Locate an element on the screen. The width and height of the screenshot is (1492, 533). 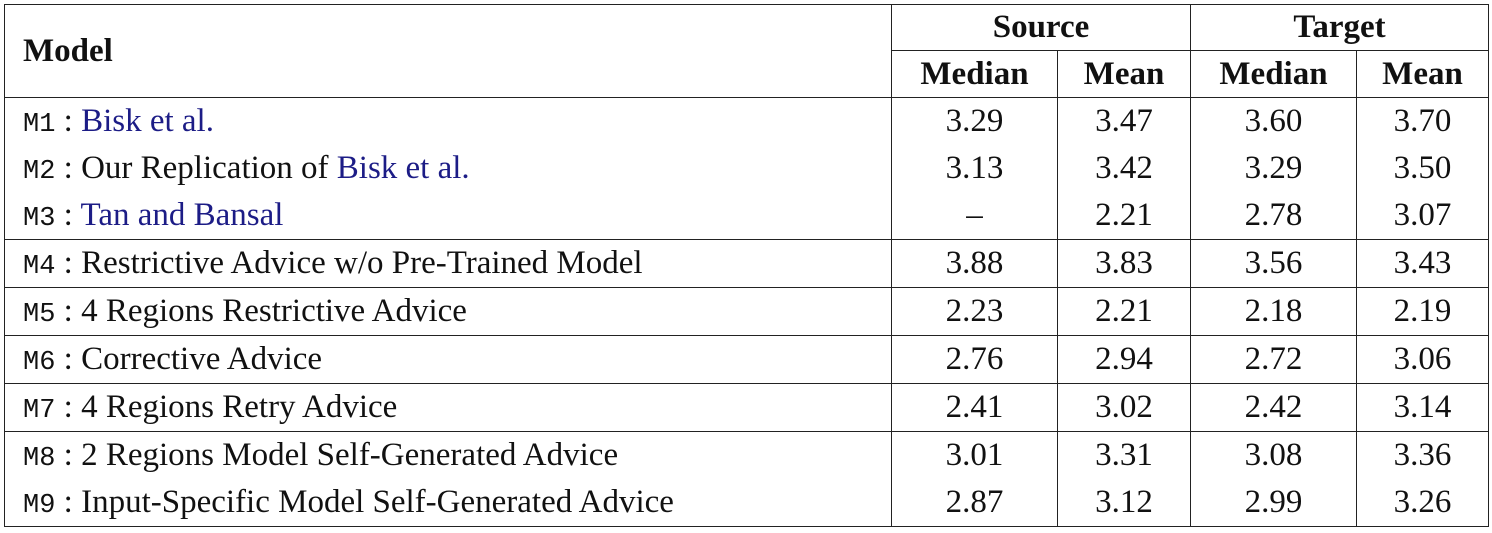
value-cell: 3.56 is located at coordinates (1273, 263).